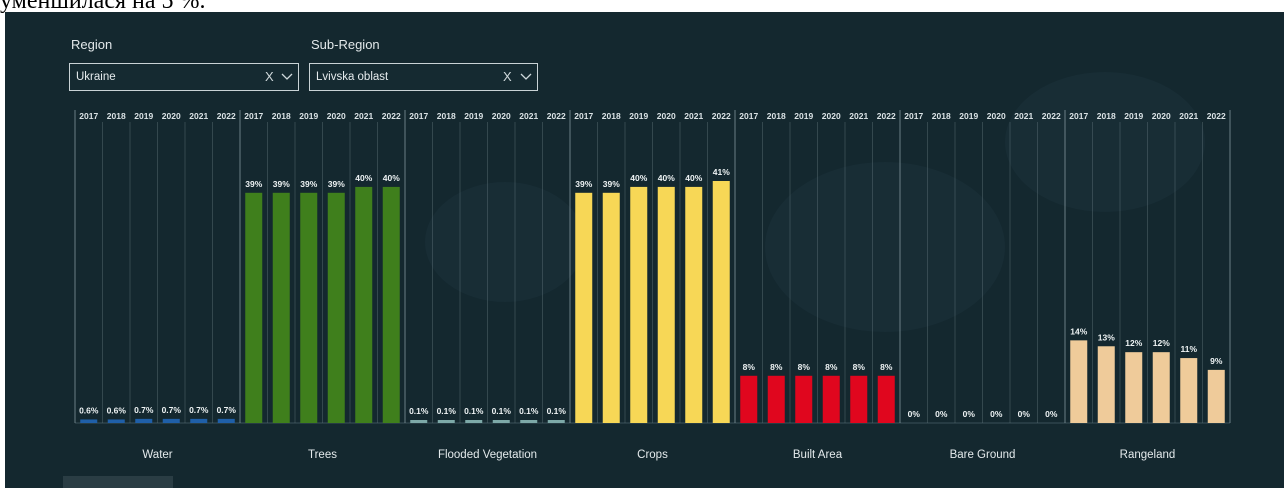 The width and height of the screenshot is (1284, 488). I want to click on subregion-select: Lvivska oblast X, so click(423, 77).